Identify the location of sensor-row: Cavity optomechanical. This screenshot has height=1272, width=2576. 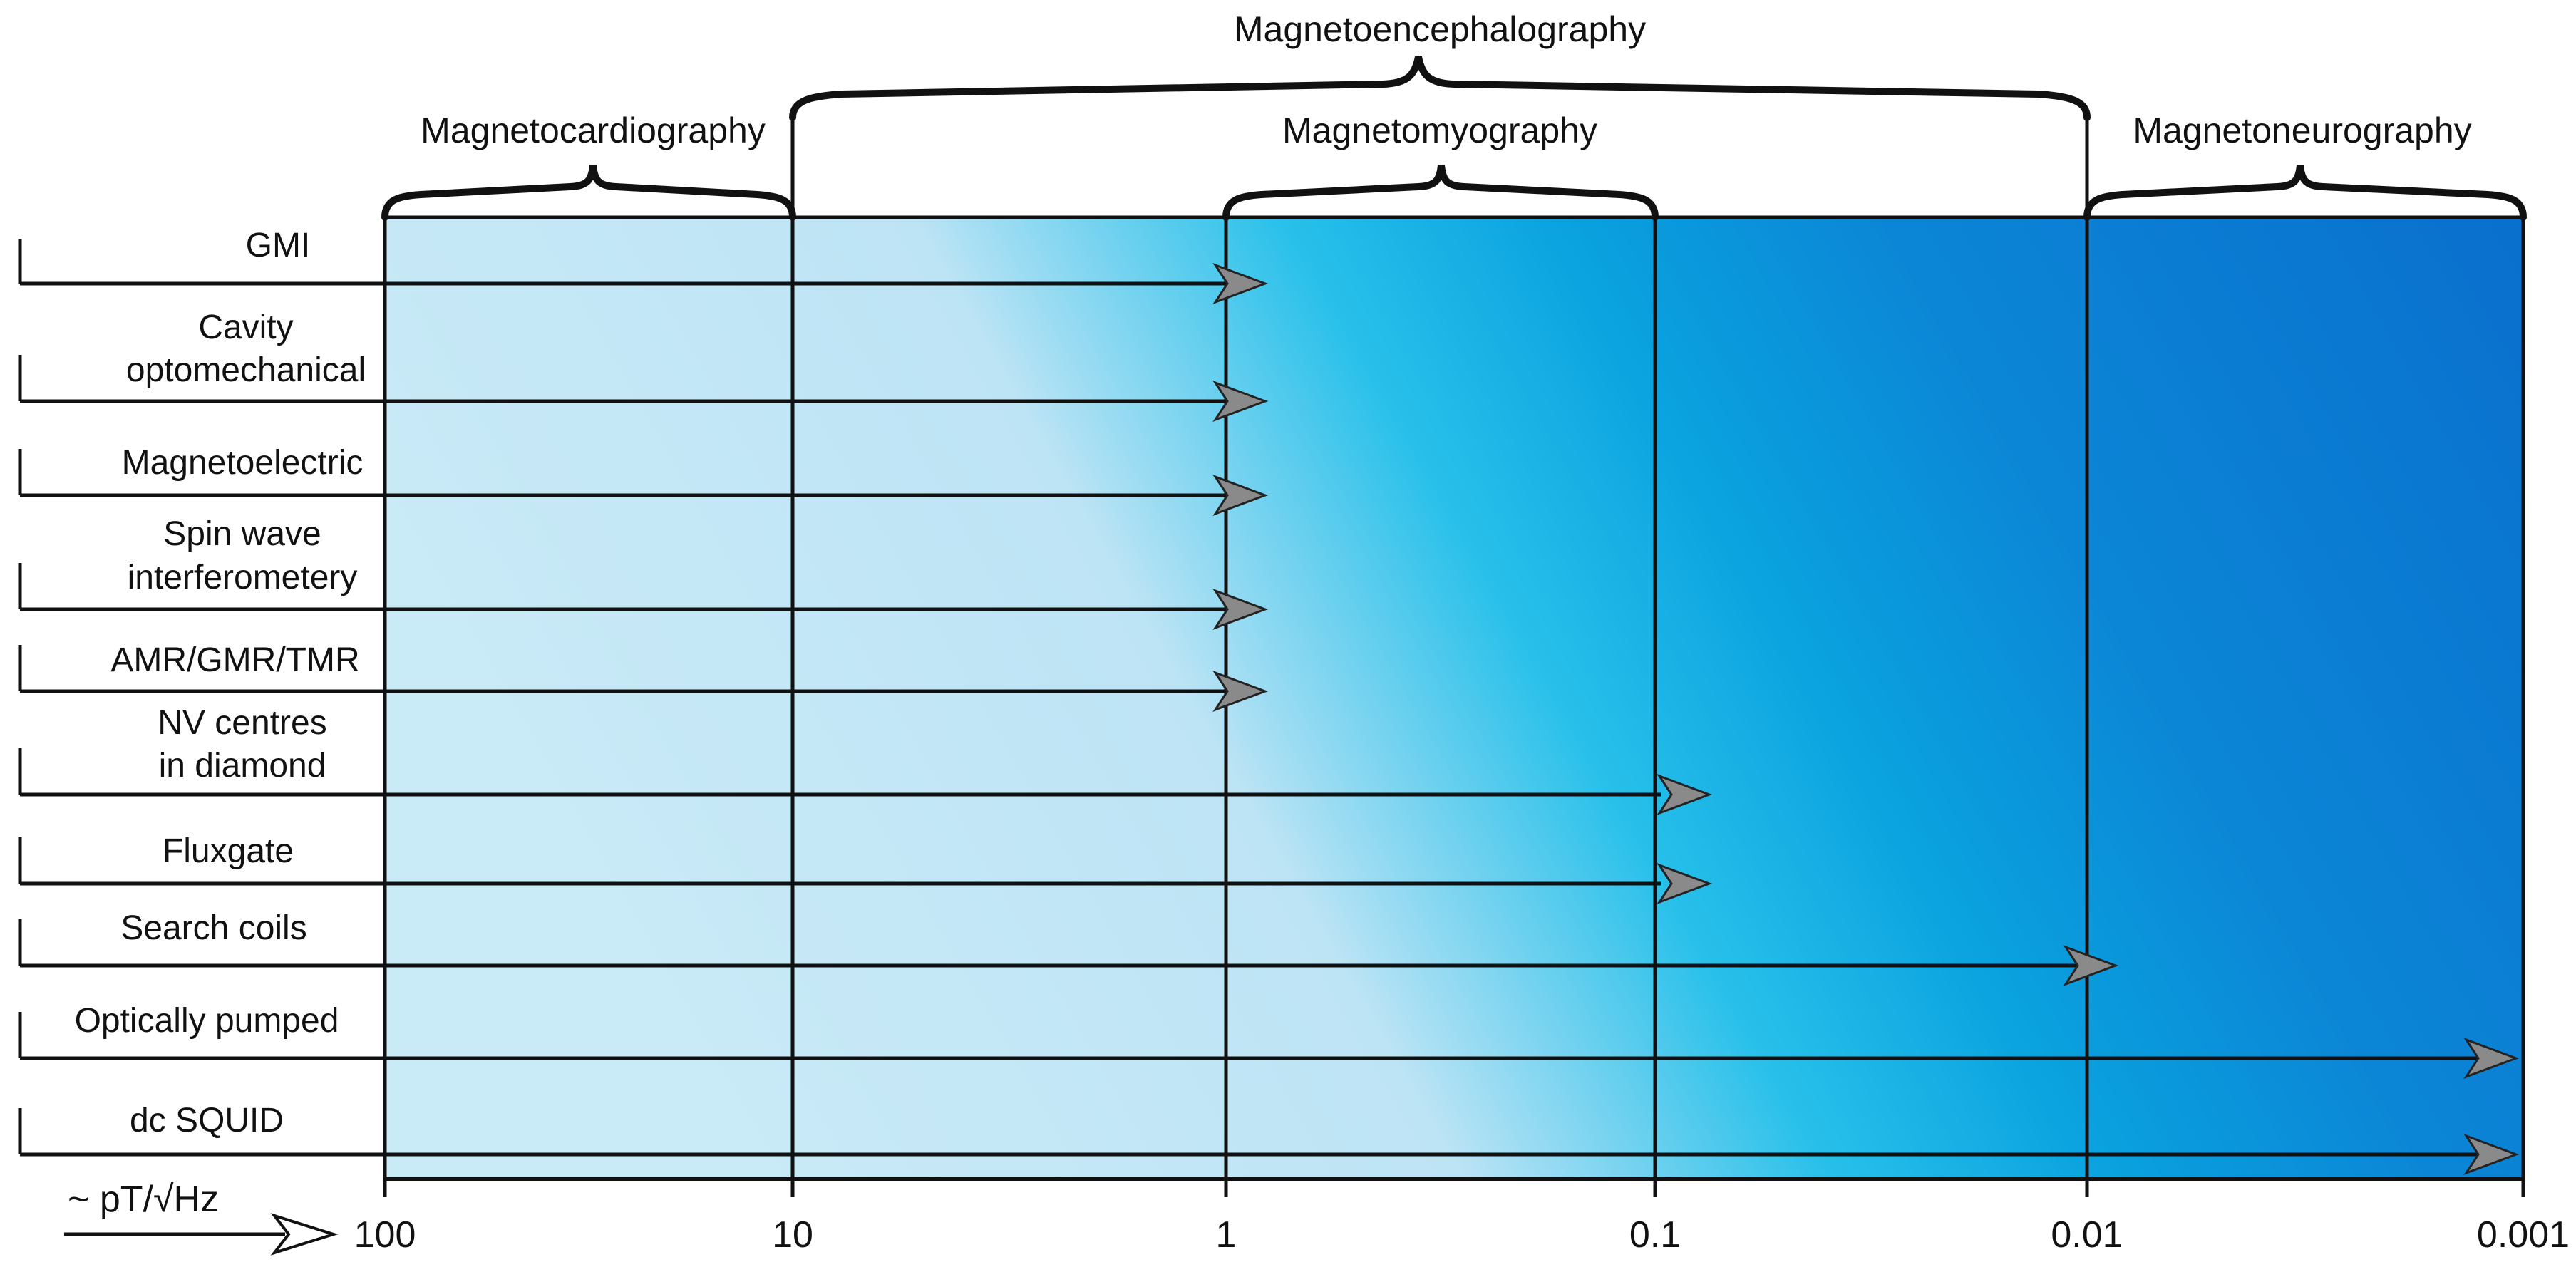
(643, 366).